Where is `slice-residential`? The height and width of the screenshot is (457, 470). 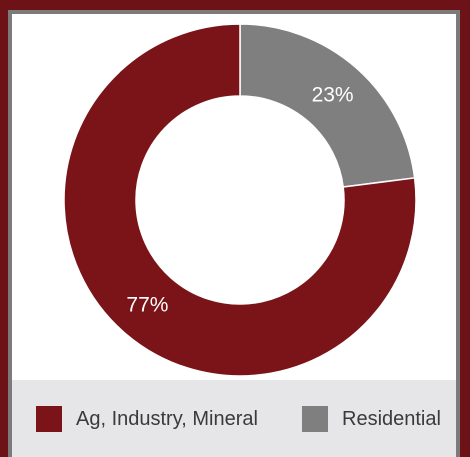 slice-residential is located at coordinates (327, 105).